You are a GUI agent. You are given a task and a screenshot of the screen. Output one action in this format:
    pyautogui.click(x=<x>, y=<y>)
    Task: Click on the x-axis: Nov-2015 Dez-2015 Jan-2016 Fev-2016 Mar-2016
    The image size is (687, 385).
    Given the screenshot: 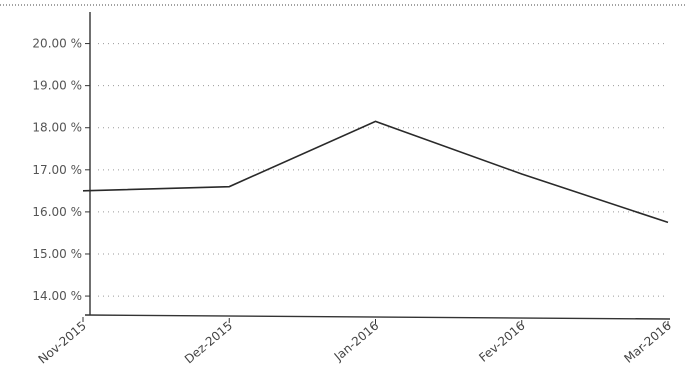 What is the action you would take?
    pyautogui.click(x=355, y=340)
    